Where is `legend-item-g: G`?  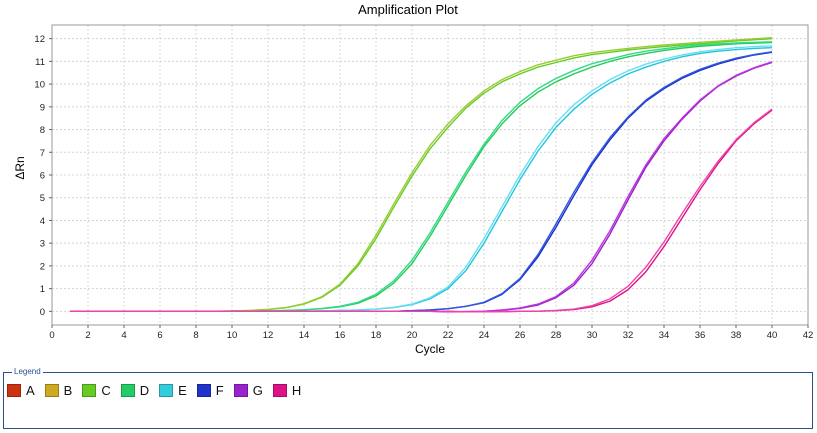
legend-item-g: G is located at coordinates (248, 390).